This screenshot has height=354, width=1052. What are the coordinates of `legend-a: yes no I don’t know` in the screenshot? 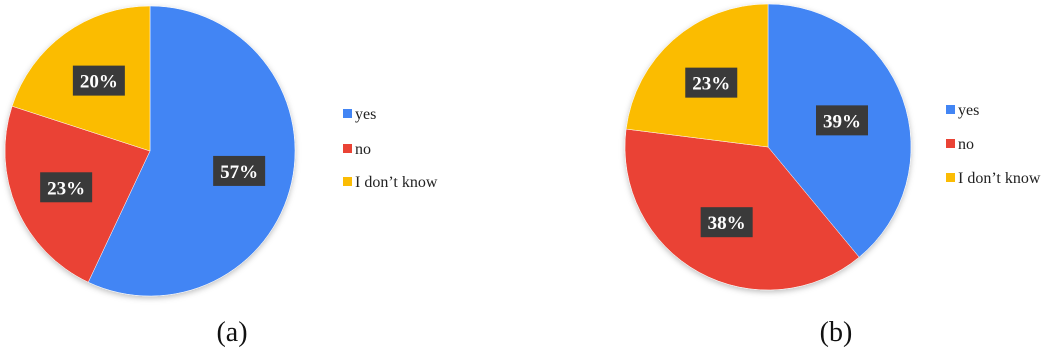 It's located at (390, 148).